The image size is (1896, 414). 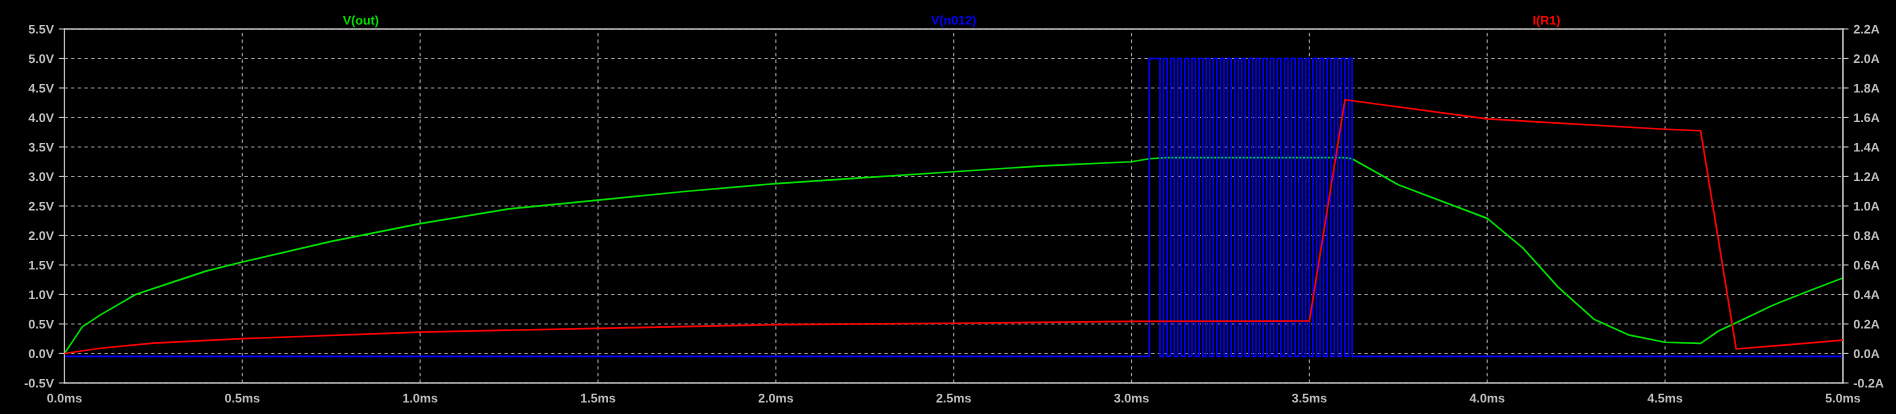 What do you see at coordinates (1867, 206) in the screenshot?
I see `y2-tick-label: 1.0A` at bounding box center [1867, 206].